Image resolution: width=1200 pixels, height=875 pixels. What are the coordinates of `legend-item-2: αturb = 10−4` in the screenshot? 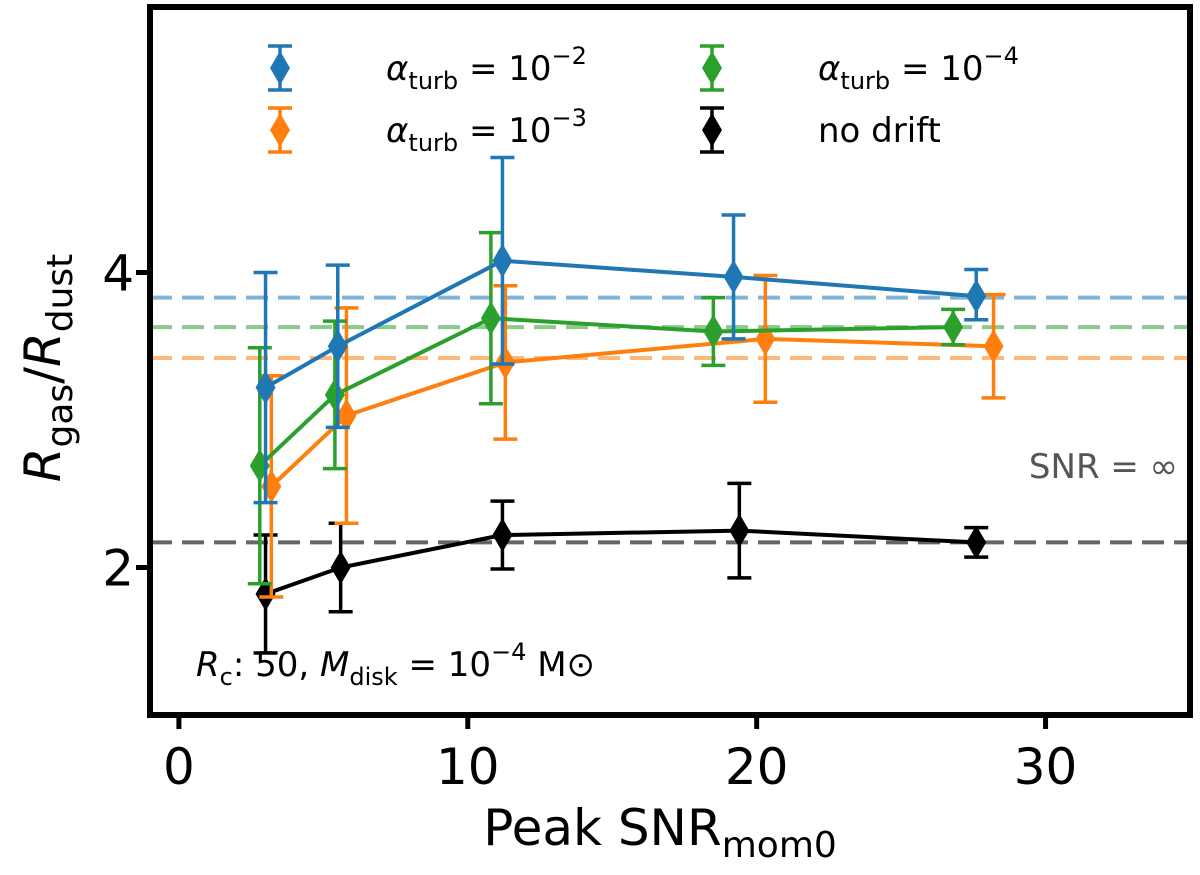 It's located at (859, 68).